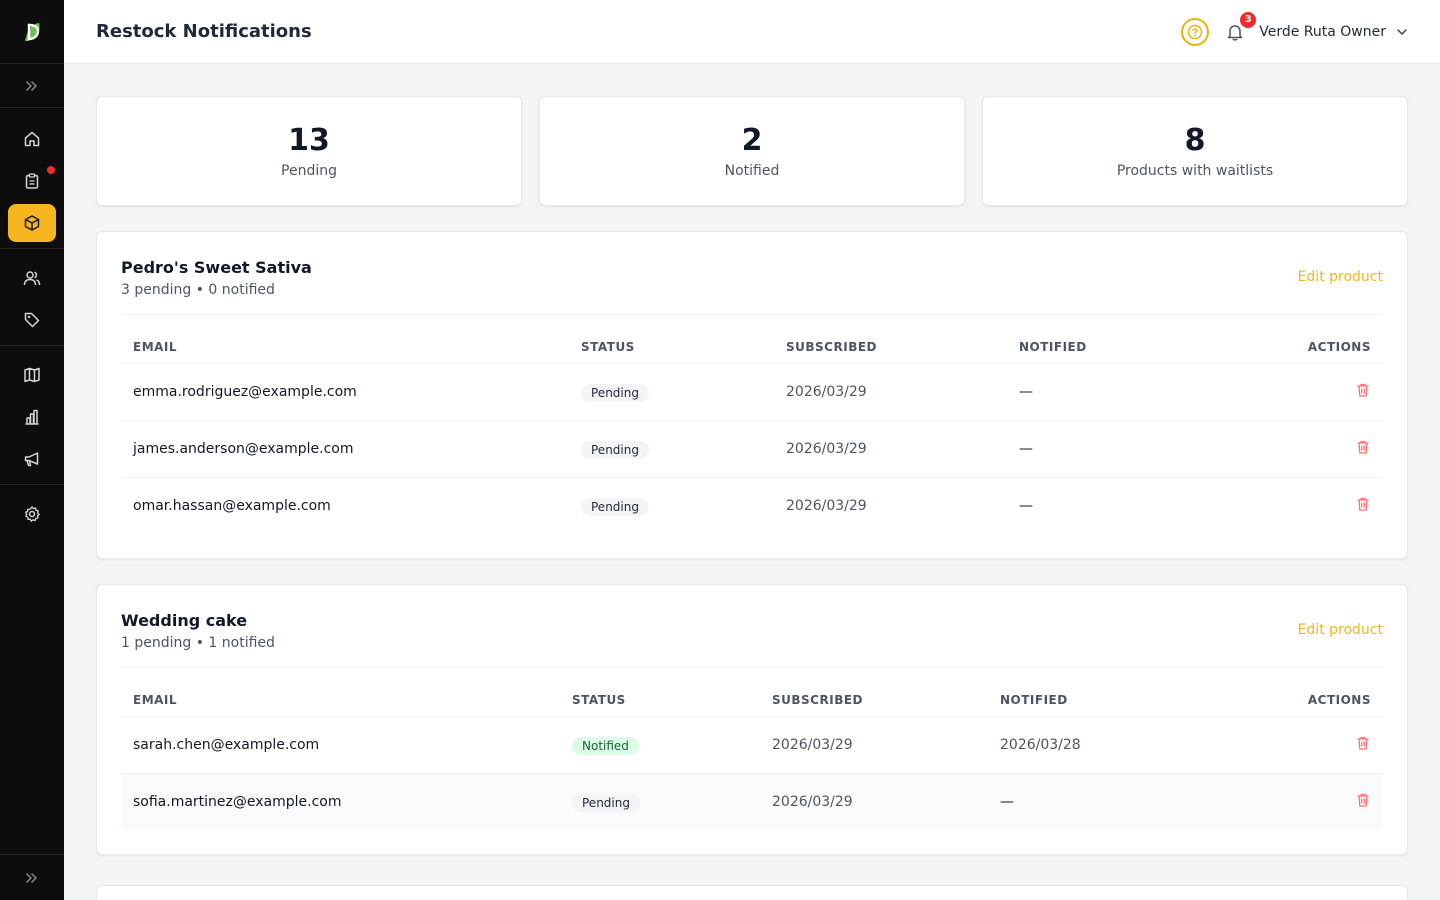  What do you see at coordinates (51, 170) in the screenshot?
I see `orders-alert-dot` at bounding box center [51, 170].